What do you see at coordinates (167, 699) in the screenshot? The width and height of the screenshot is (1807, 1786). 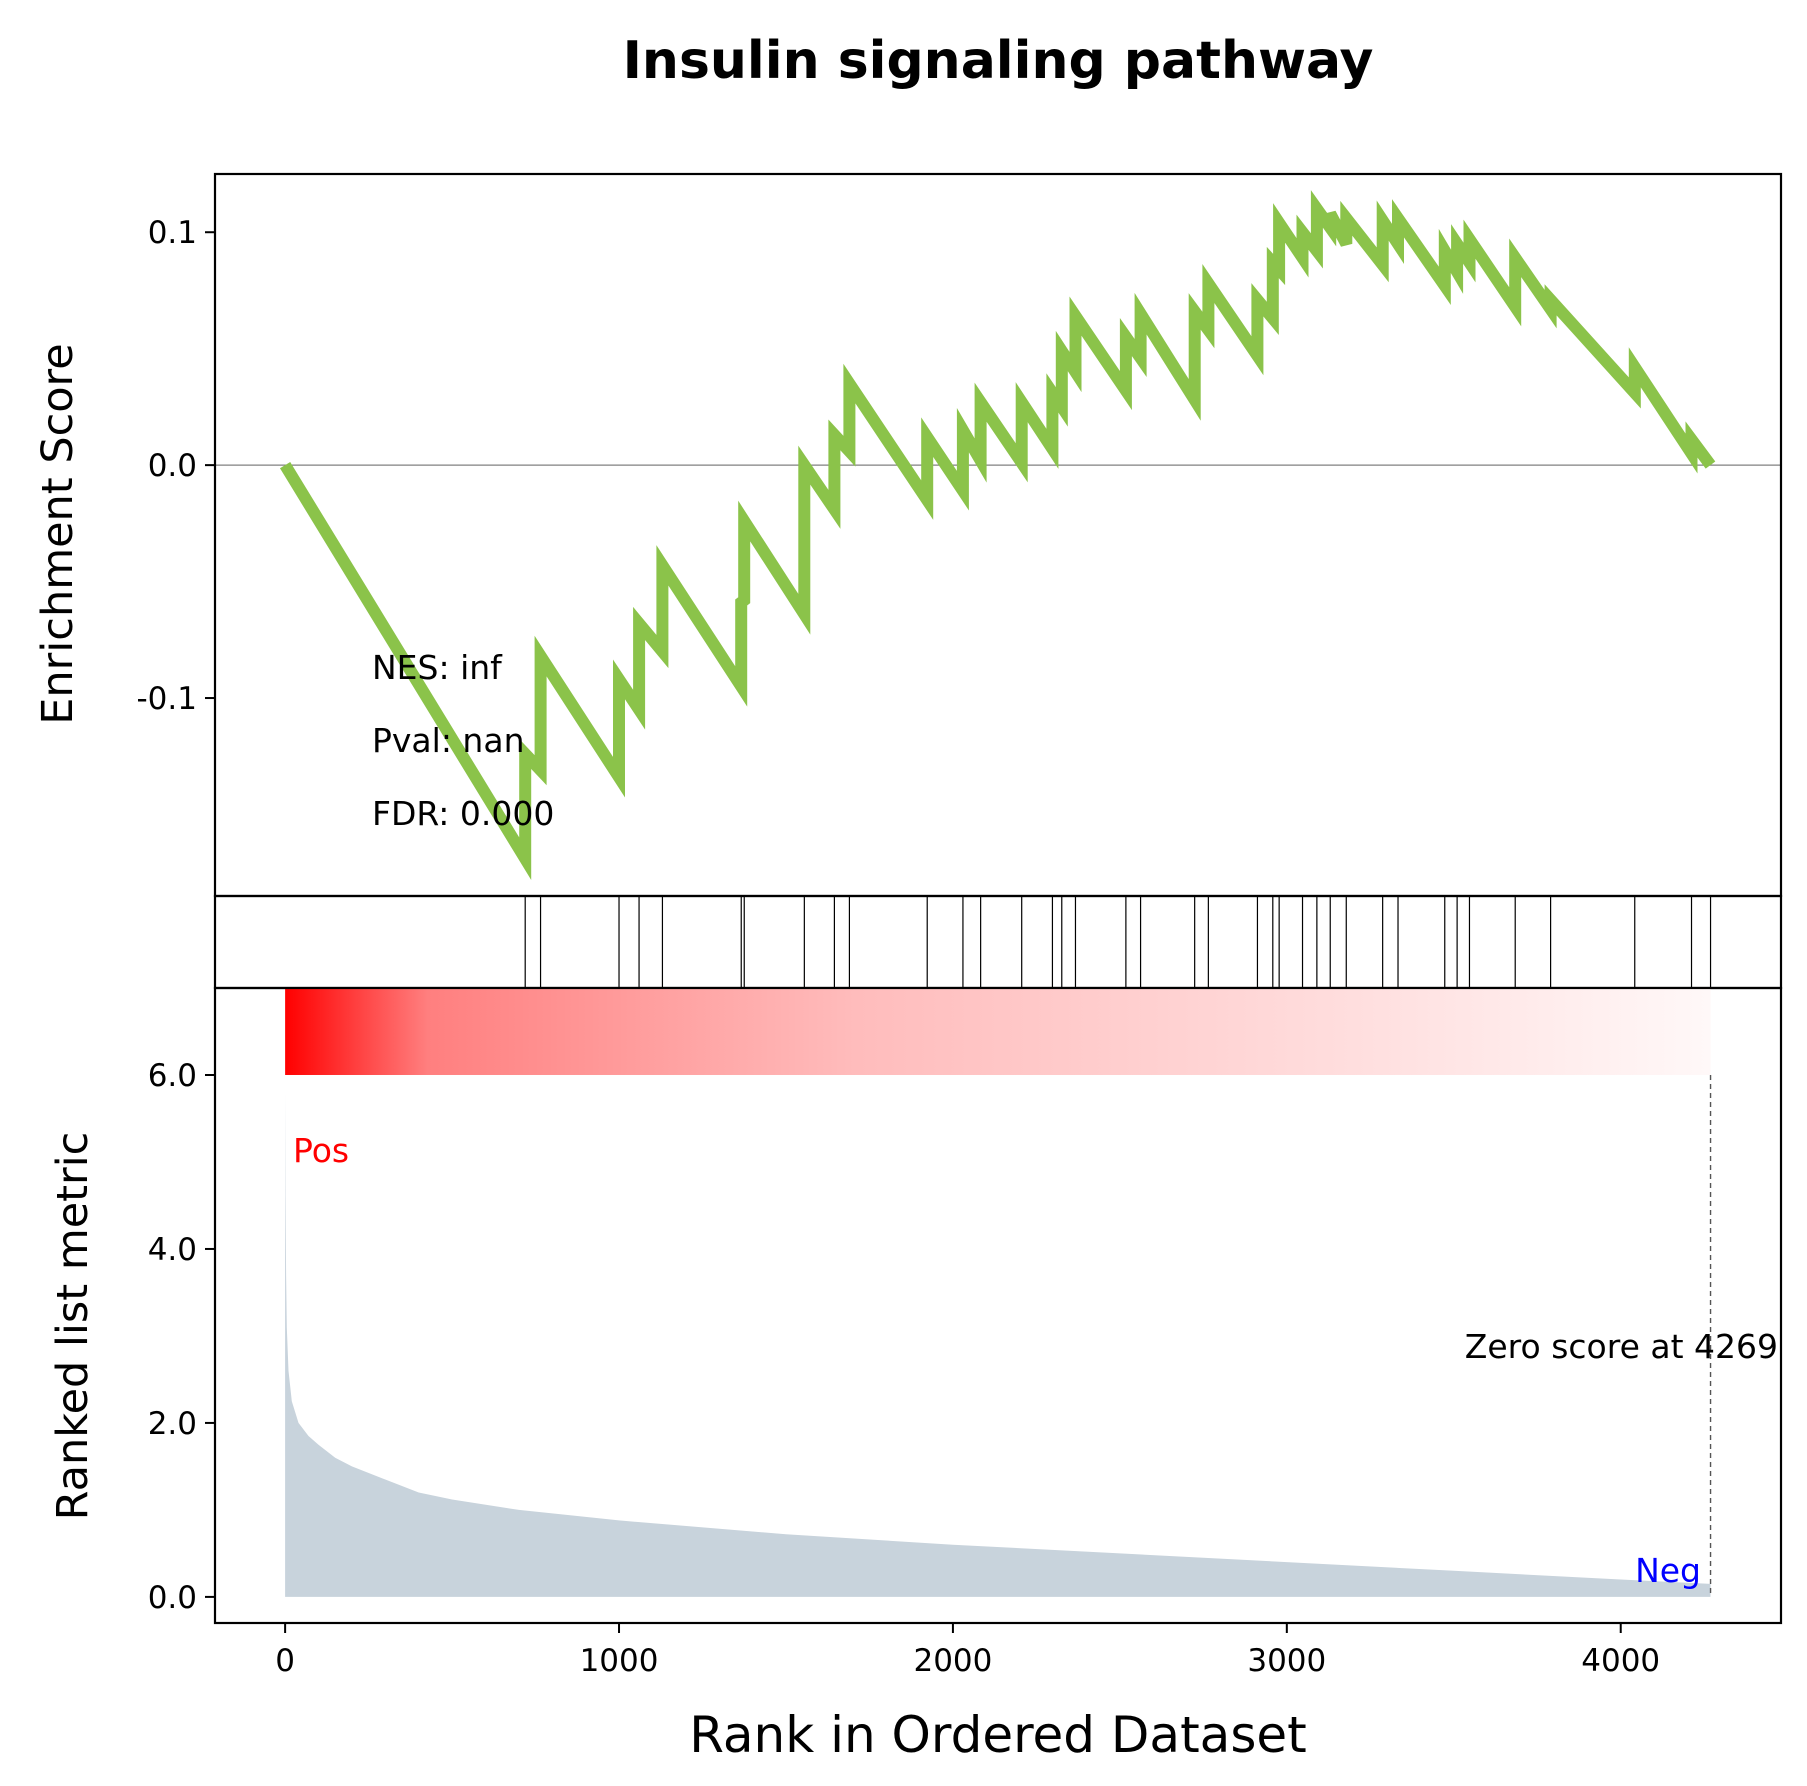 I see `es-ytick-label: -0.1` at bounding box center [167, 699].